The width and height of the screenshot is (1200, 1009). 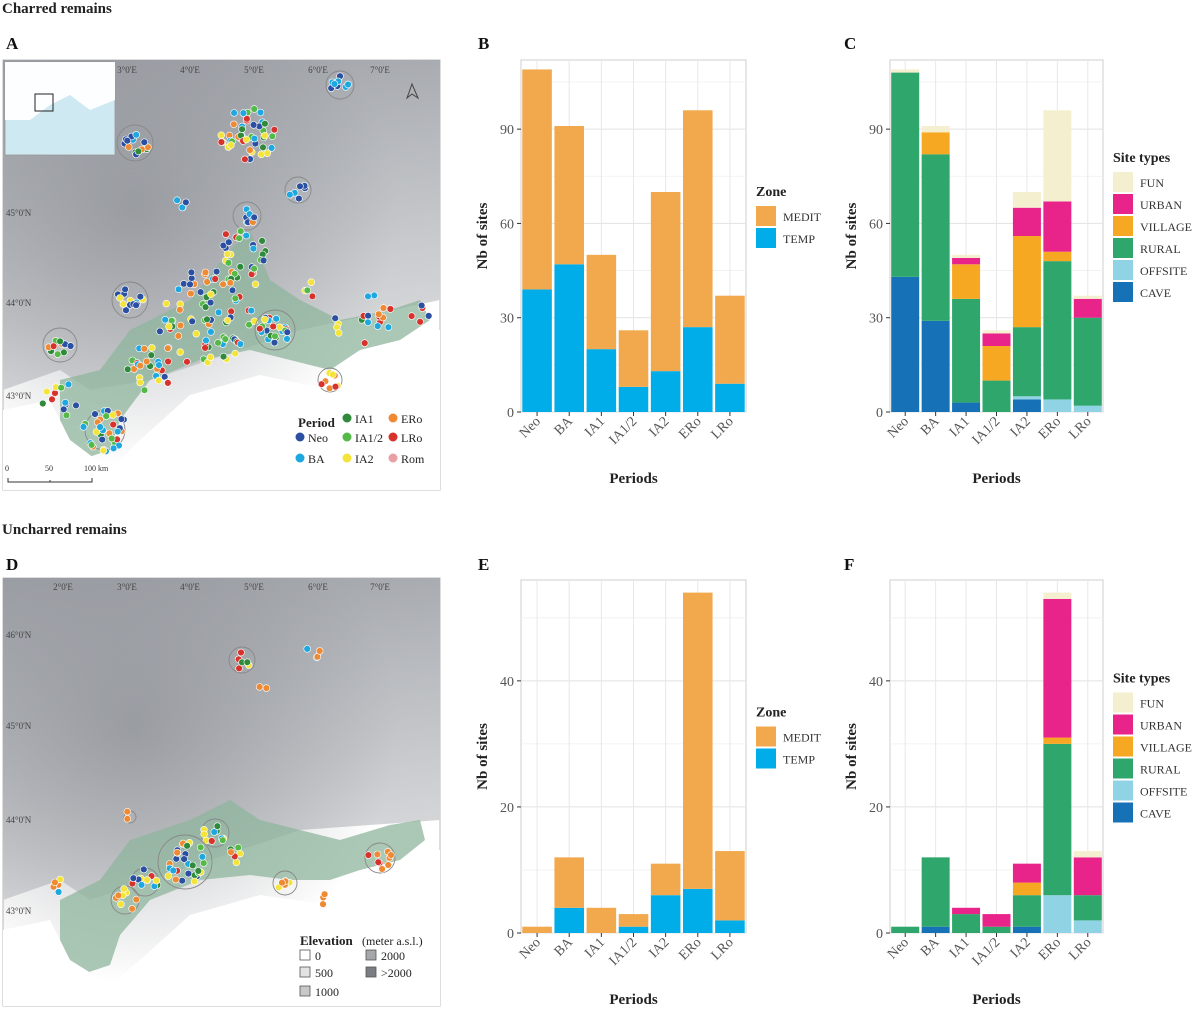 What do you see at coordinates (57, 9) in the screenshot?
I see `section-title-charred: Charred remains` at bounding box center [57, 9].